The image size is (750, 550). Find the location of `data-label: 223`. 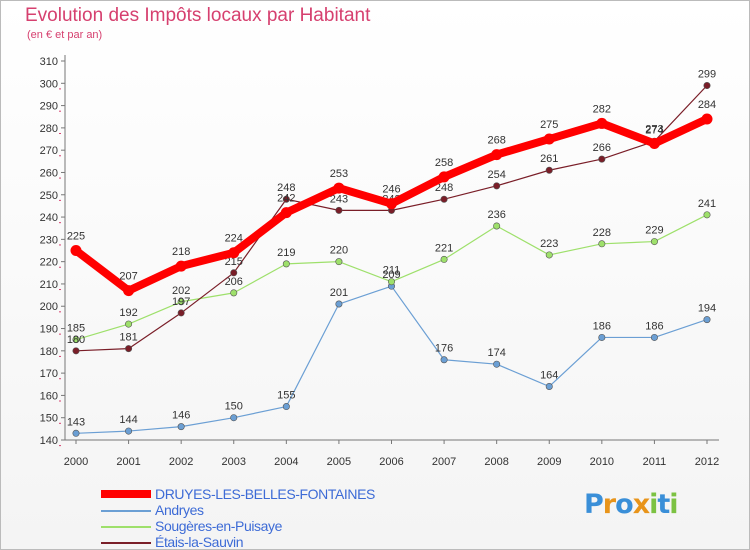

data-label: 223 is located at coordinates (549, 244).